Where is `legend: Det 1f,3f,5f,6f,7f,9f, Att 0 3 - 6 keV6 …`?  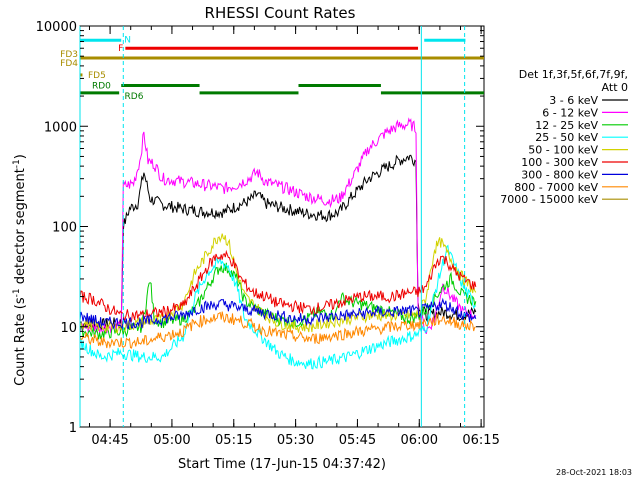
legend: Det 1f,3f,5f,6f,7f,9f, Att 0 3 - 6 keV6 … is located at coordinates (564, 137).